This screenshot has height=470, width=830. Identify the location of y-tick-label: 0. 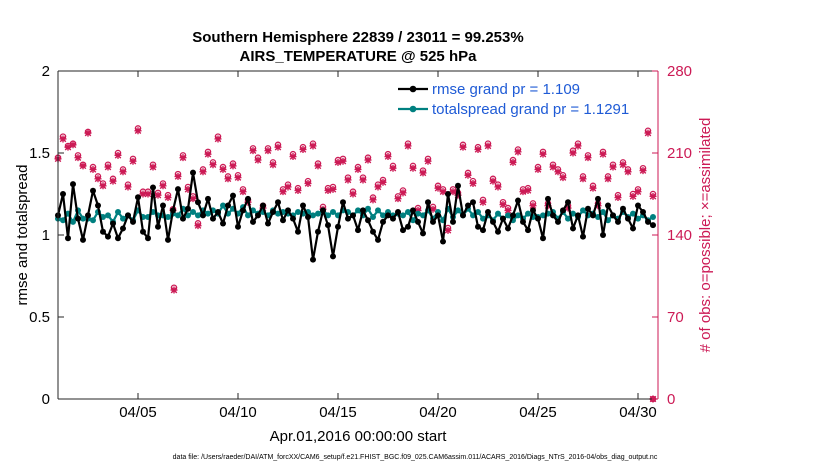
(46, 399).